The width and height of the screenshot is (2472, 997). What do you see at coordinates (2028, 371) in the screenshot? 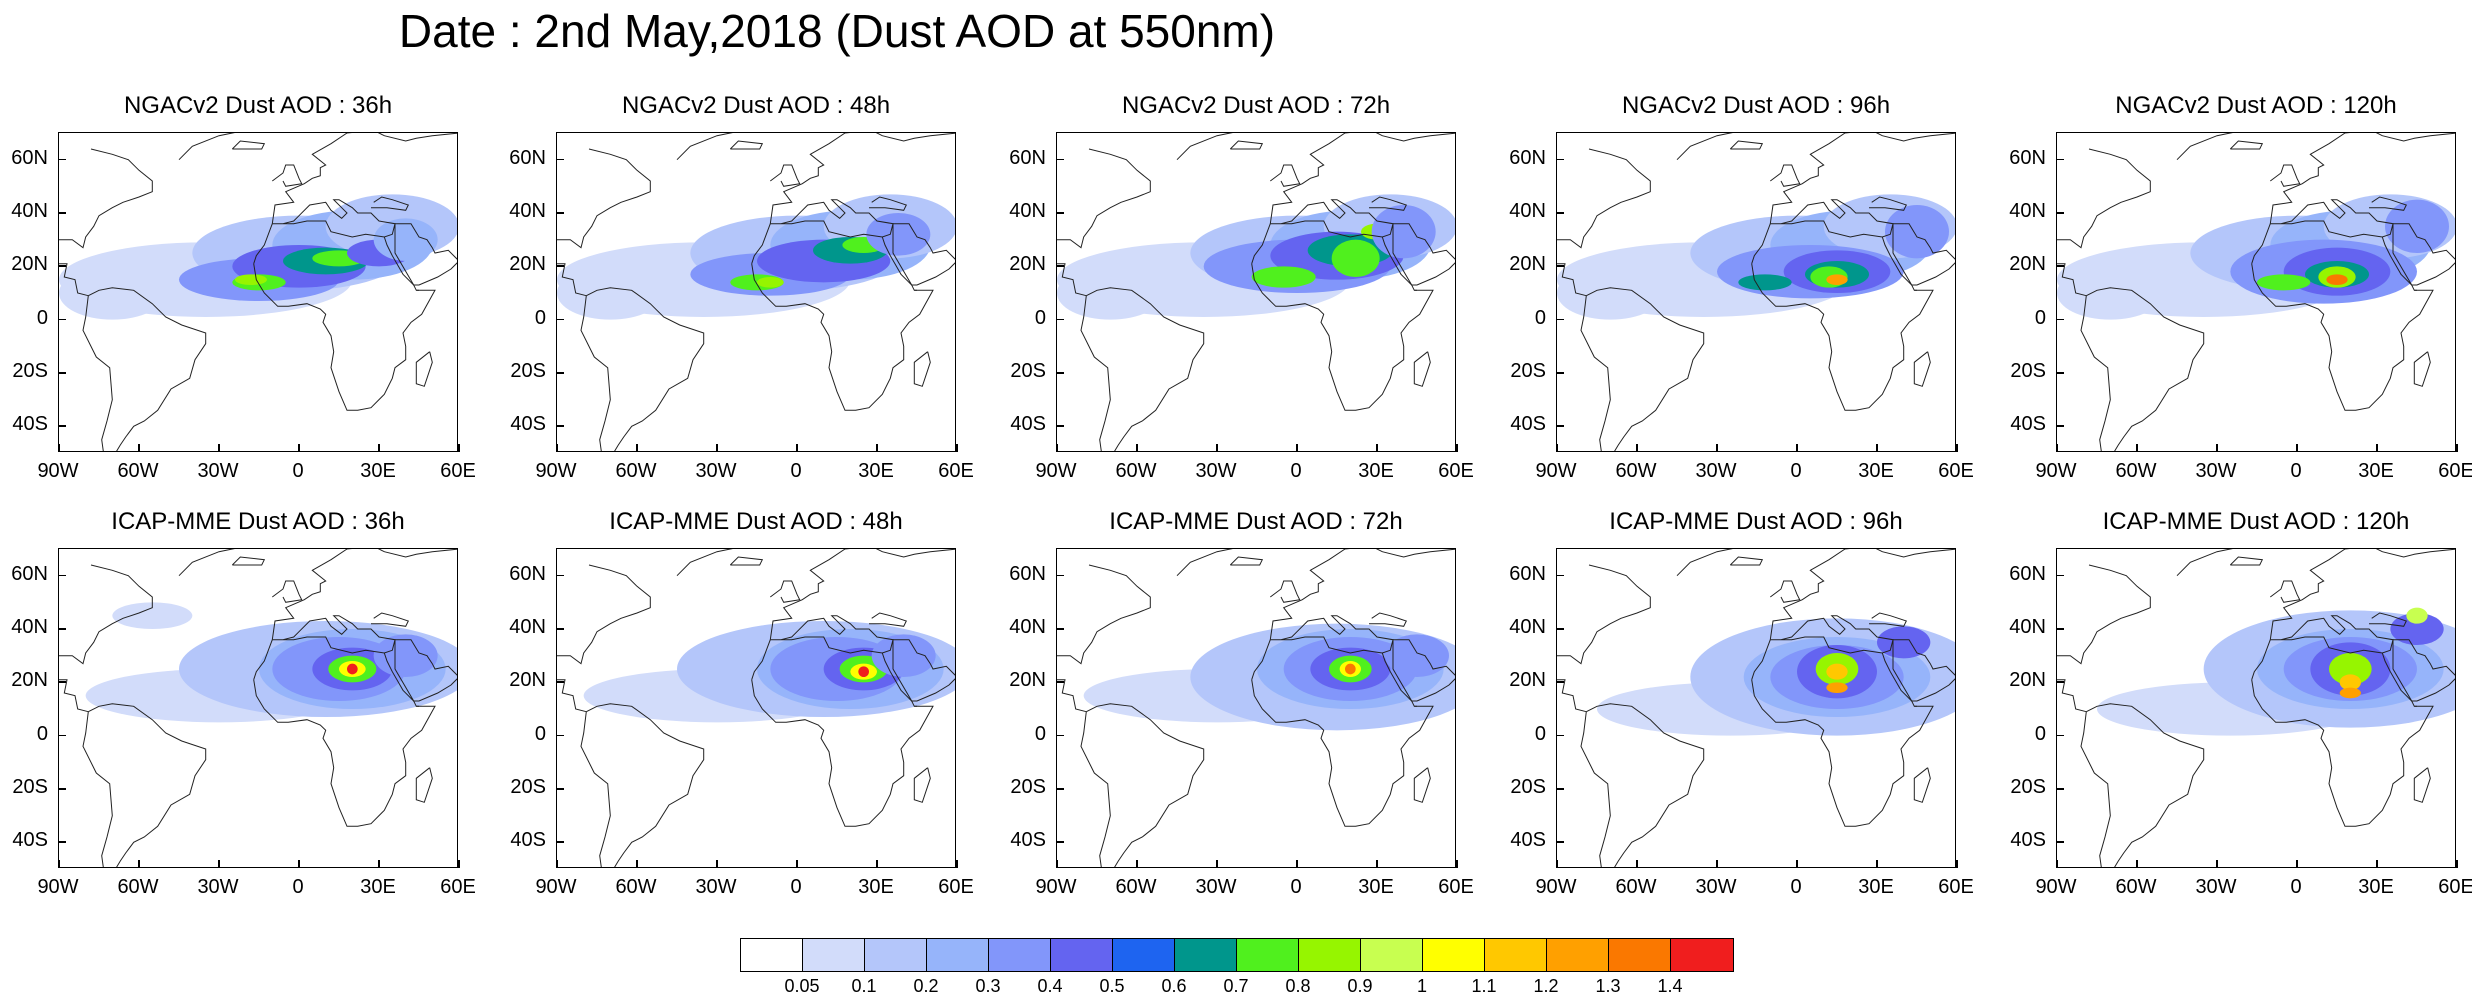
I see `lat-tick-label: 20S` at bounding box center [2028, 371].